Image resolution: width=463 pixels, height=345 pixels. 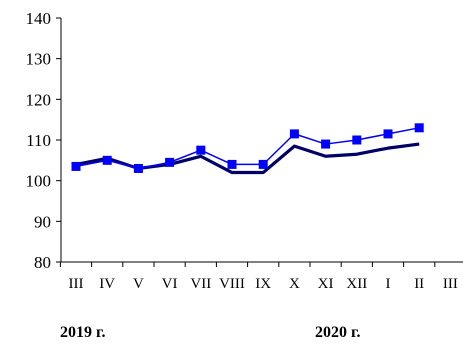 What do you see at coordinates (326, 284) in the screenshot?
I see `x-tick-label: XI` at bounding box center [326, 284].